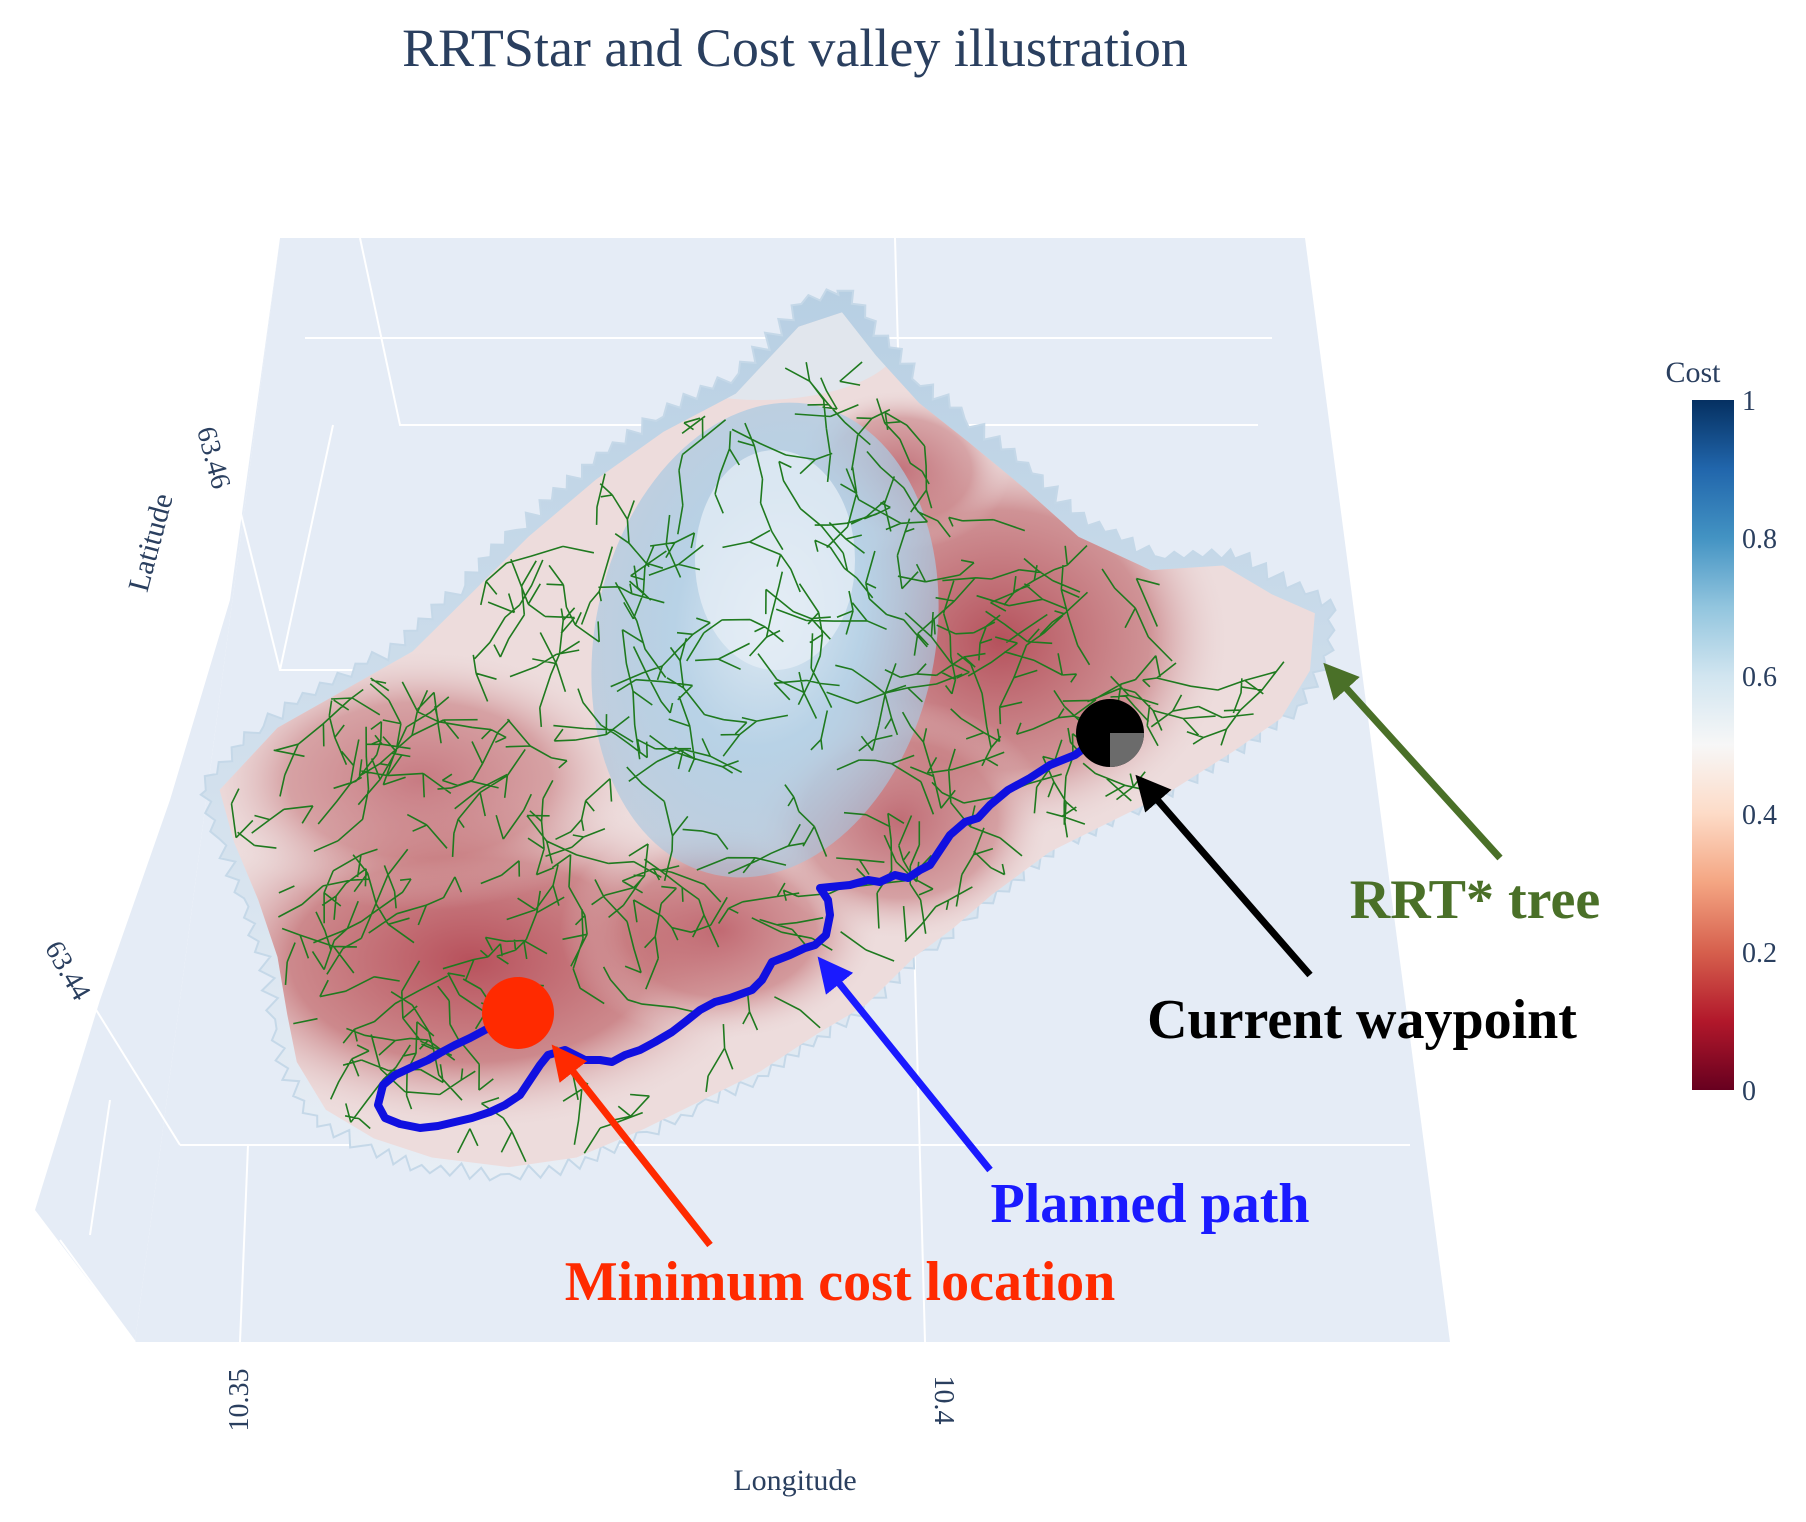  Describe the element at coordinates (1224, 876) in the screenshot. I see `current-waypoint-arrow` at that location.